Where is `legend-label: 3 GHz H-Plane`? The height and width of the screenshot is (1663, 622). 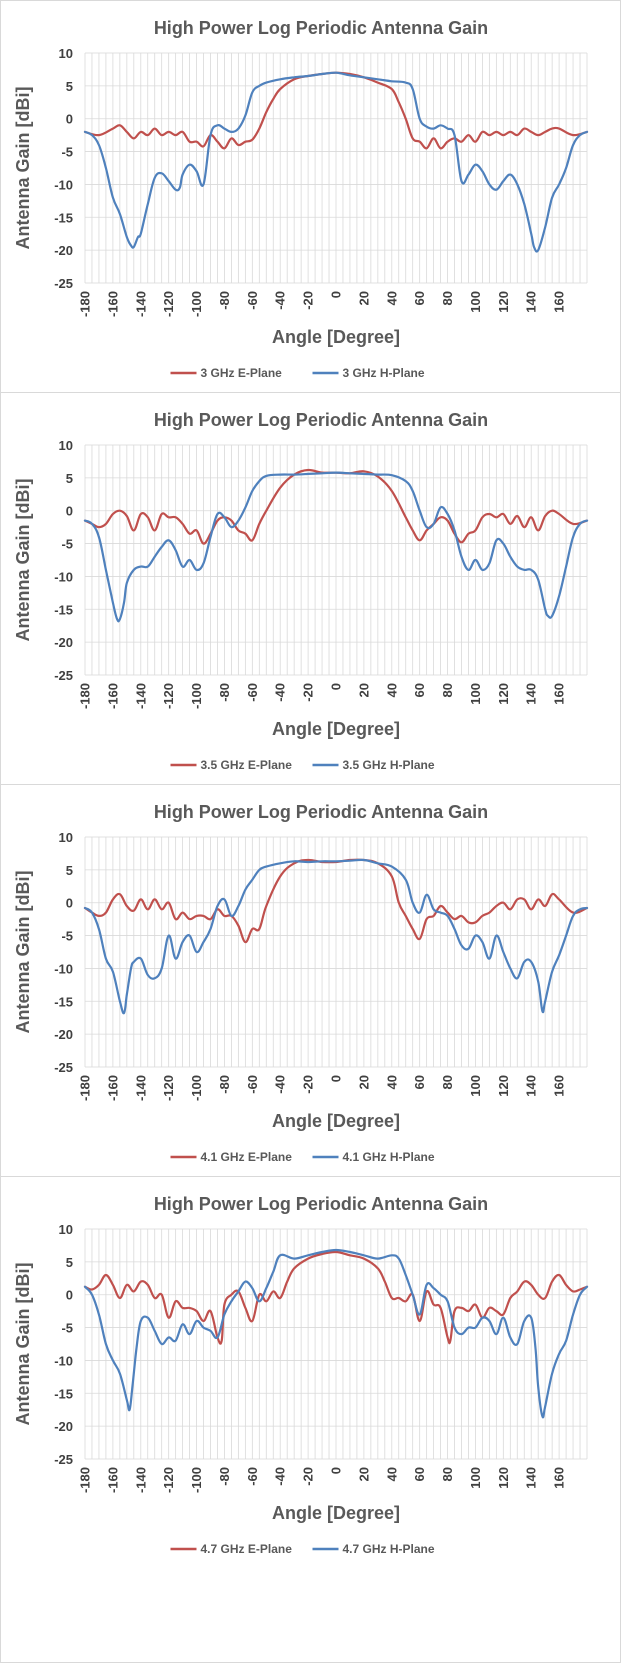 legend-label: 3 GHz H-Plane is located at coordinates (384, 373).